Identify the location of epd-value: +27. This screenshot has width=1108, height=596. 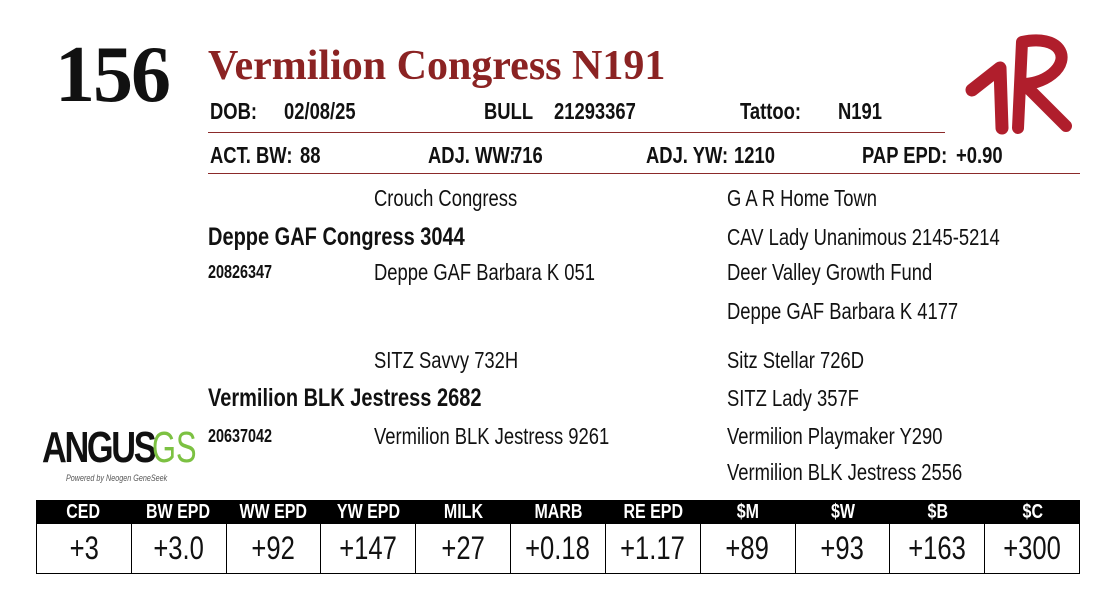
(463, 548).